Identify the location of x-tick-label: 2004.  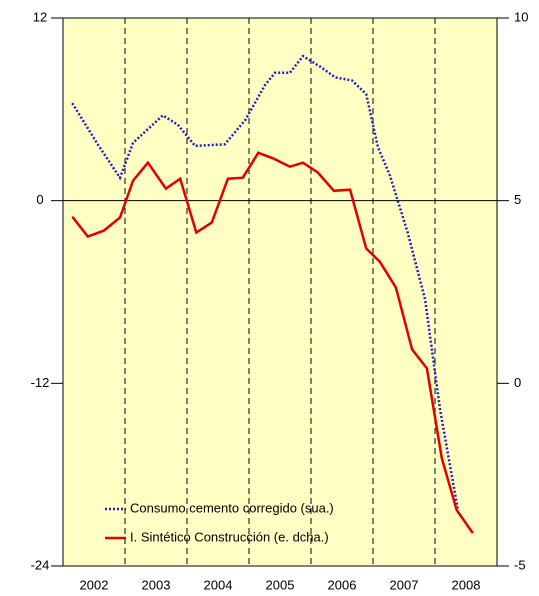
(218, 584).